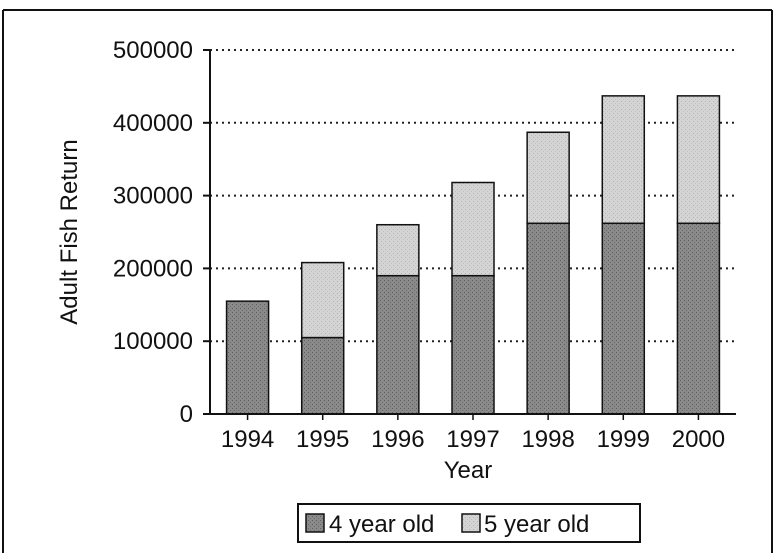 This screenshot has height=553, width=775. What do you see at coordinates (548, 178) in the screenshot?
I see `bar-segment-5-year-old-1998` at bounding box center [548, 178].